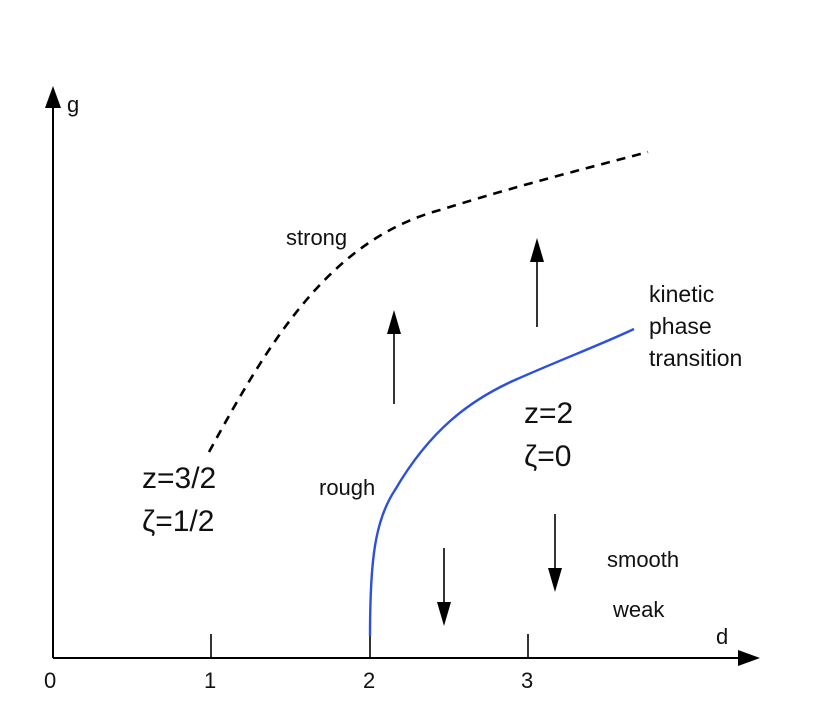  Describe the element at coordinates (73, 104) in the screenshot. I see `y-axis-label: g` at that location.